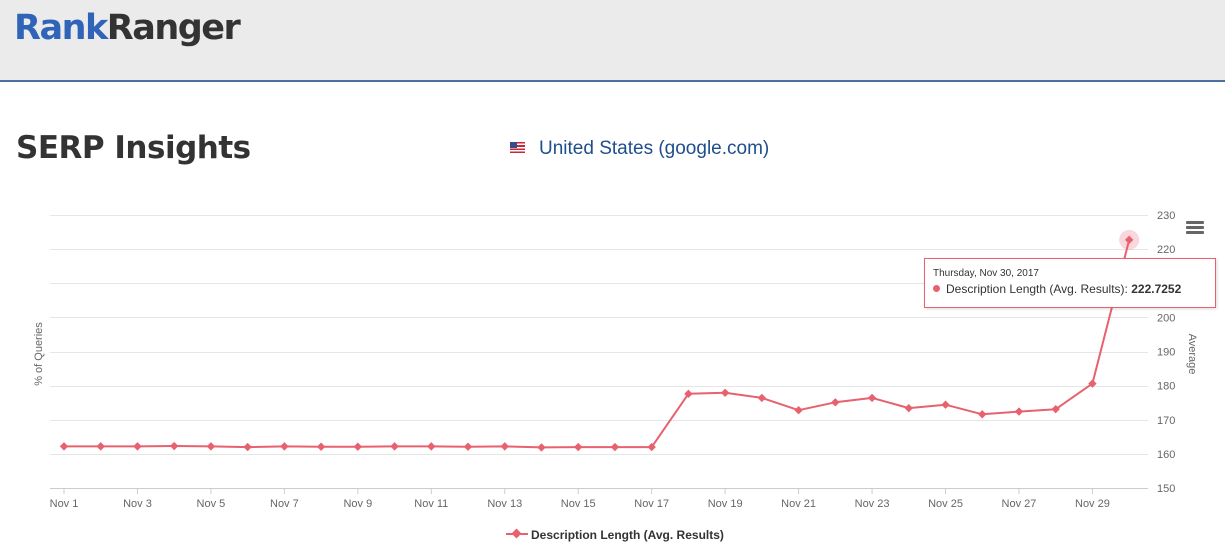  What do you see at coordinates (61, 28) in the screenshot?
I see `logo-rank-text: Rank` at bounding box center [61, 28].